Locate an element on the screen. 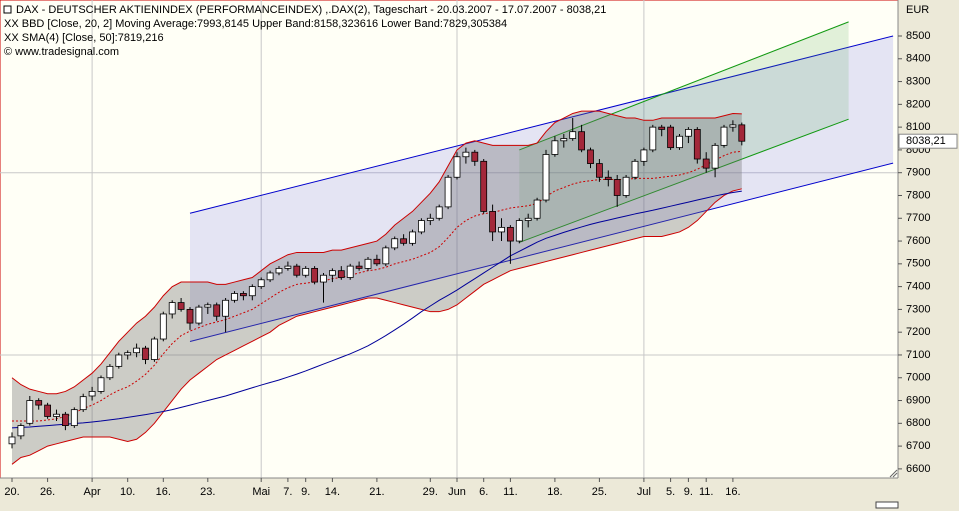 Image resolution: width=959 pixels, height=511 pixels. icon is located at coordinates (7, 9).